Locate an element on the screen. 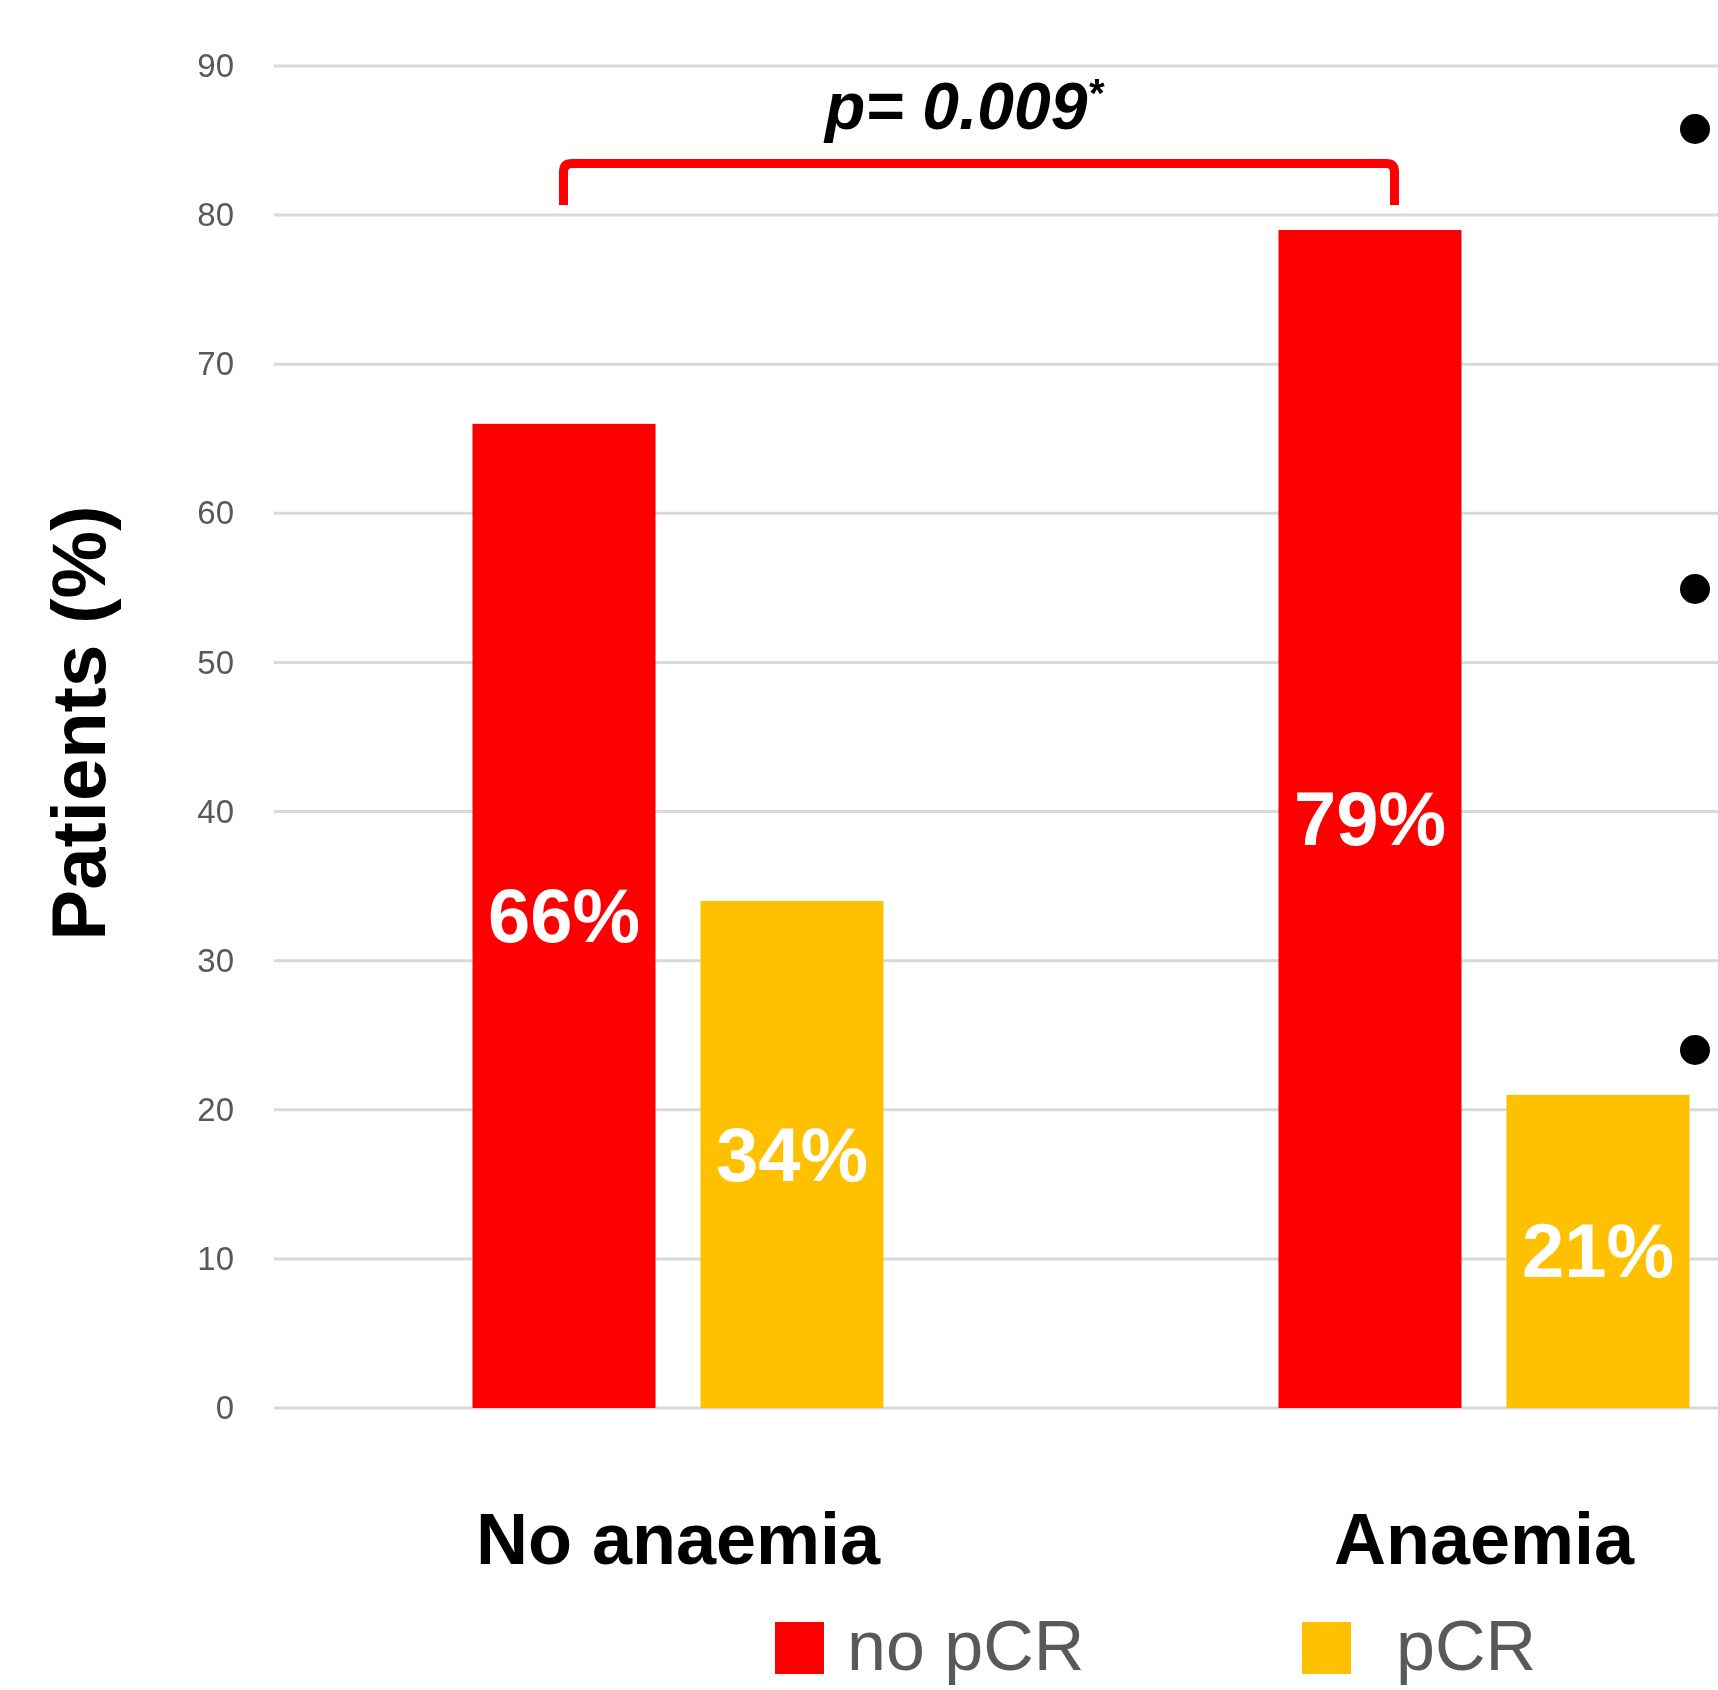  legend-label: pCR is located at coordinates (1466, 1646).